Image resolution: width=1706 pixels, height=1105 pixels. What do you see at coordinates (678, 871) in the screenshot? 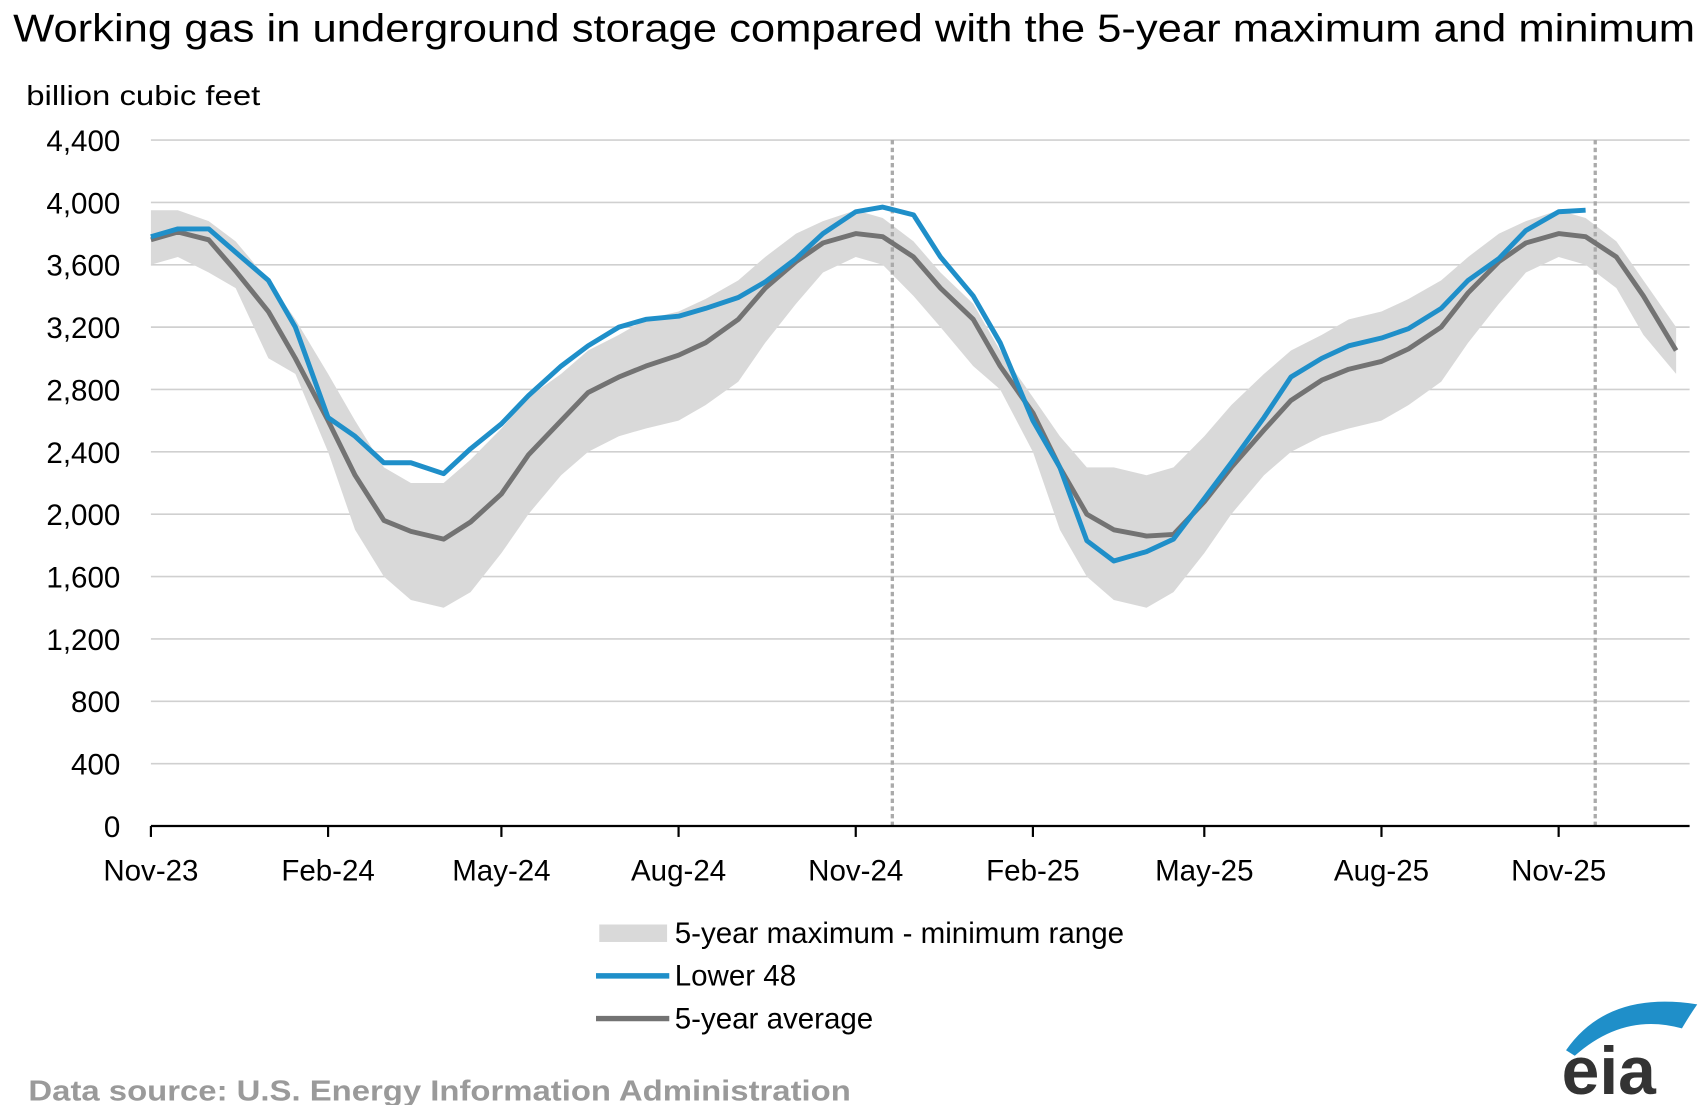
I see `x-tick-label: Aug-24` at bounding box center [678, 871].